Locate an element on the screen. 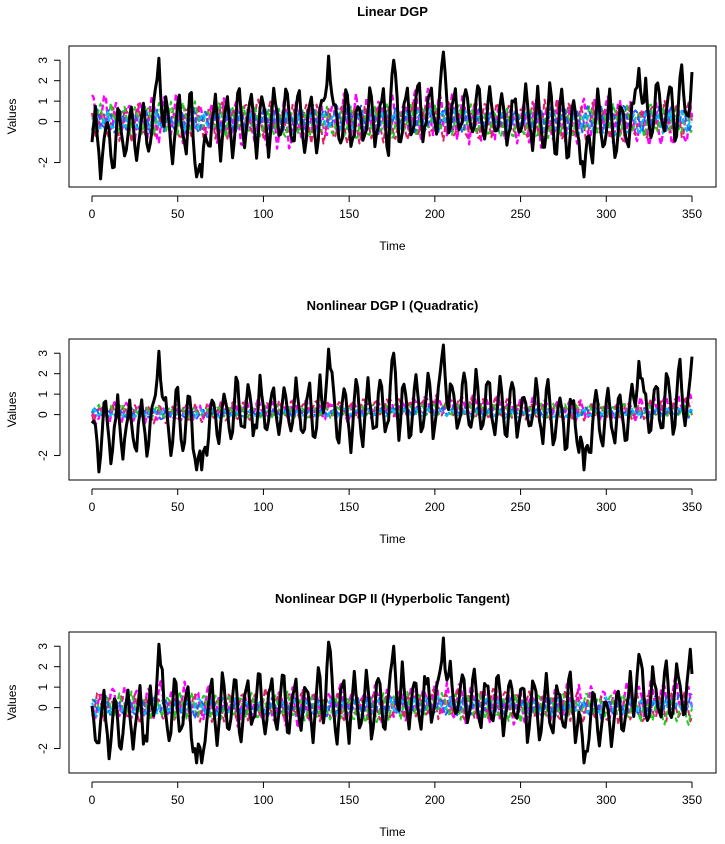 The width and height of the screenshot is (725, 844). chart-title: Nonlinear DGP II (Hyperbolic Tangent) is located at coordinates (392, 598).